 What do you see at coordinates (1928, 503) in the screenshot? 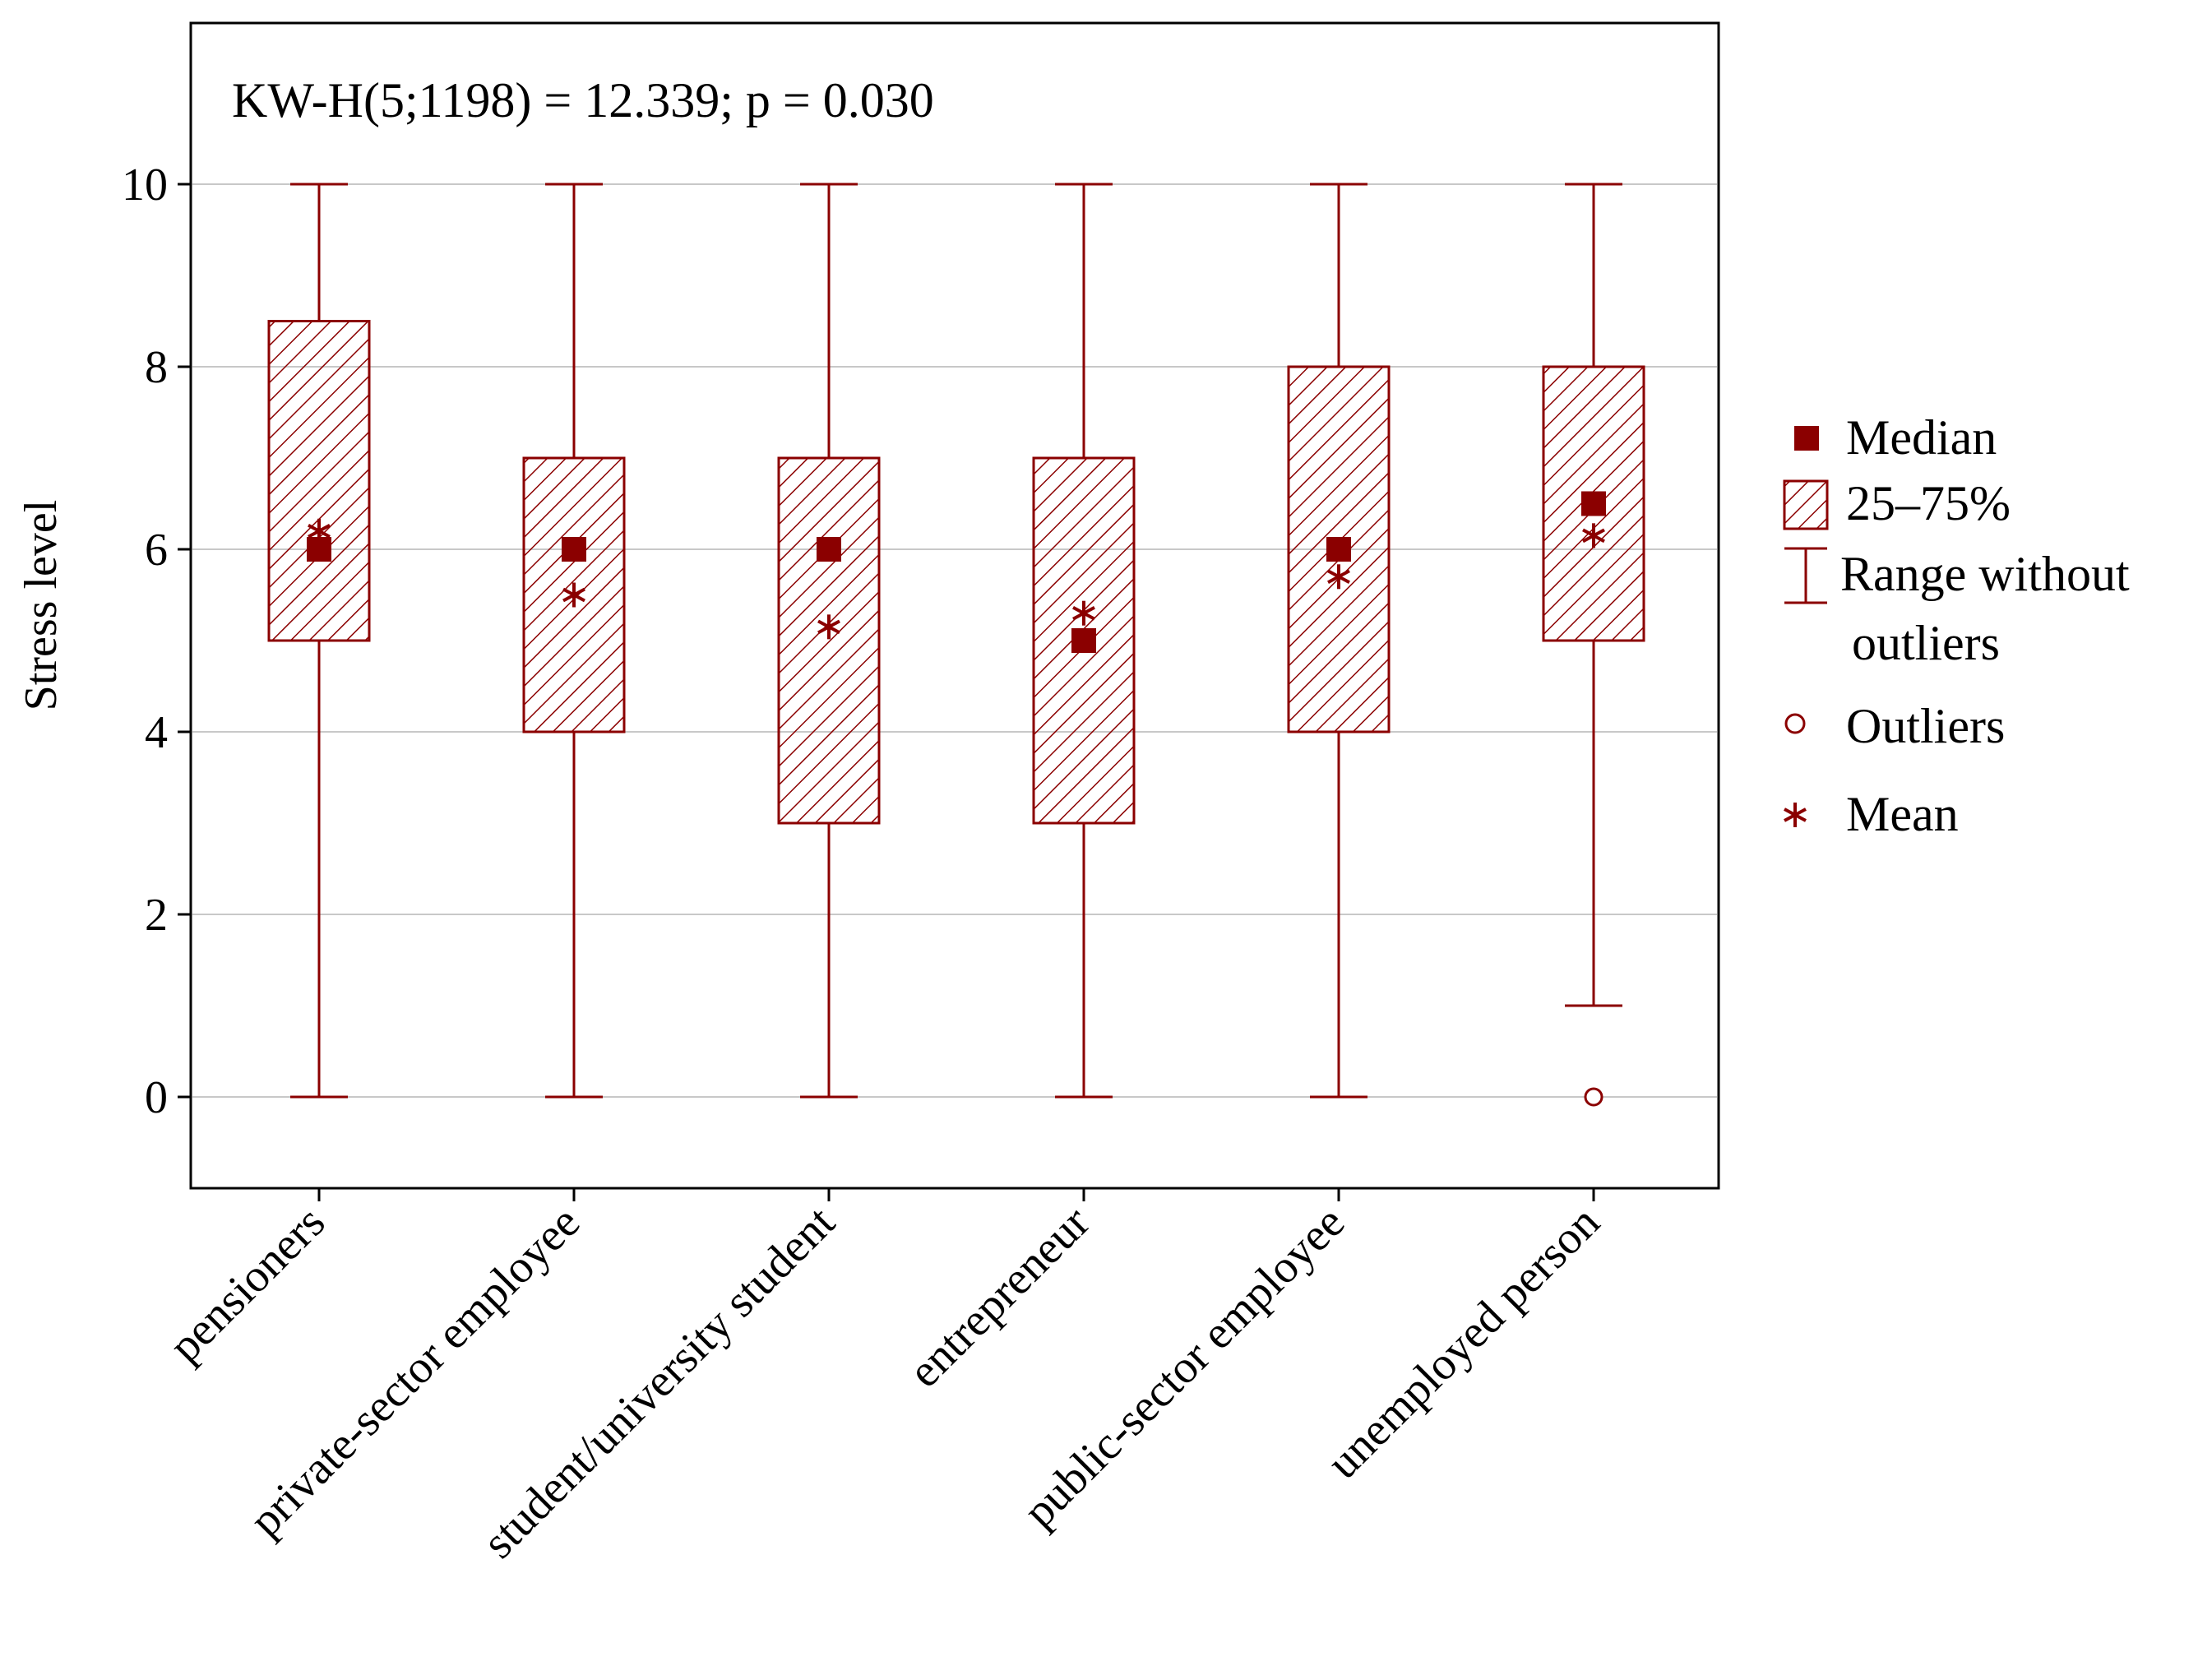
I see `legend-box-label: 25–75%` at bounding box center [1928, 503].